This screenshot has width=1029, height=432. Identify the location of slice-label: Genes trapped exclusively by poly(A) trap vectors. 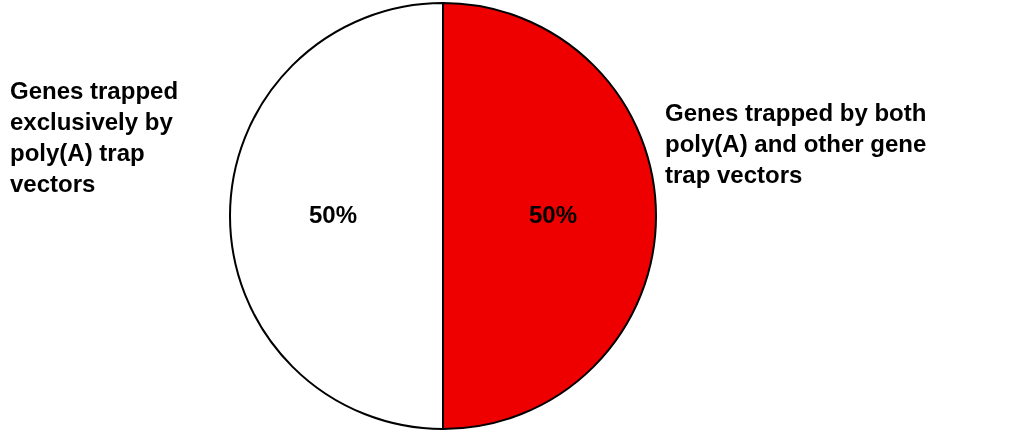
(94, 137).